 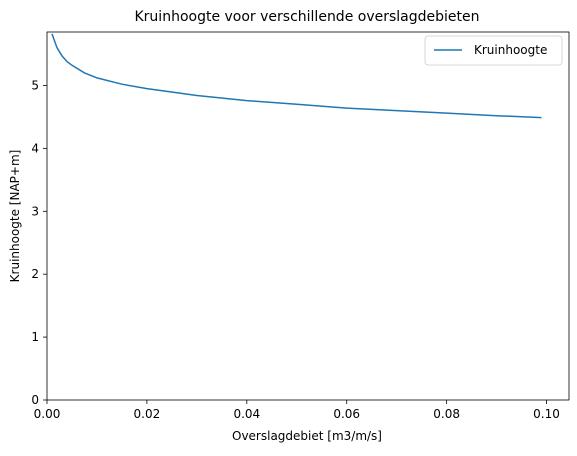 What do you see at coordinates (47, 414) in the screenshot?
I see `x-tick-label: 0.00` at bounding box center [47, 414].